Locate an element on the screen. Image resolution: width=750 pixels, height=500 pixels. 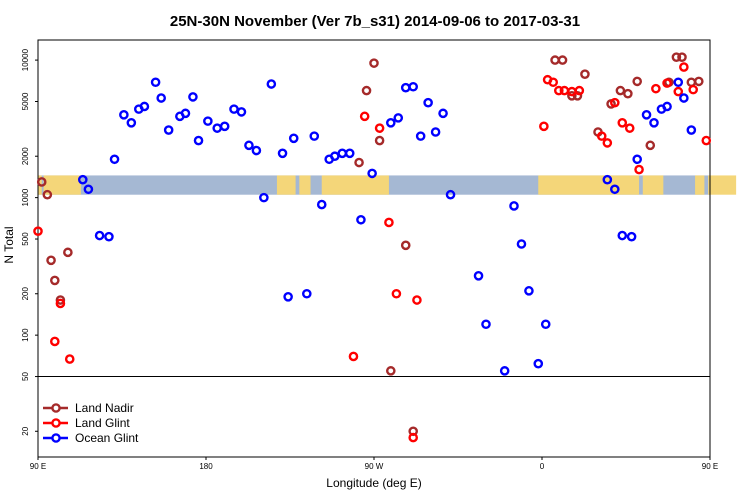
y-tick-label: 50 is located at coordinates (25, 376).